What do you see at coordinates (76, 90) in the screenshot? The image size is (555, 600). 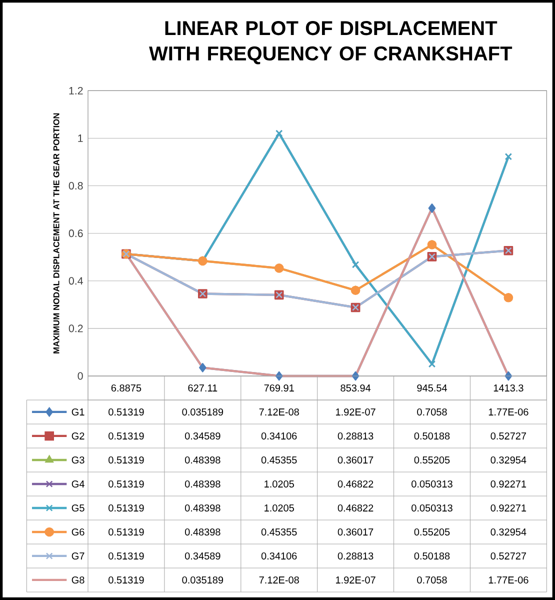 I see `y-tick-label: 1.2` at bounding box center [76, 90].